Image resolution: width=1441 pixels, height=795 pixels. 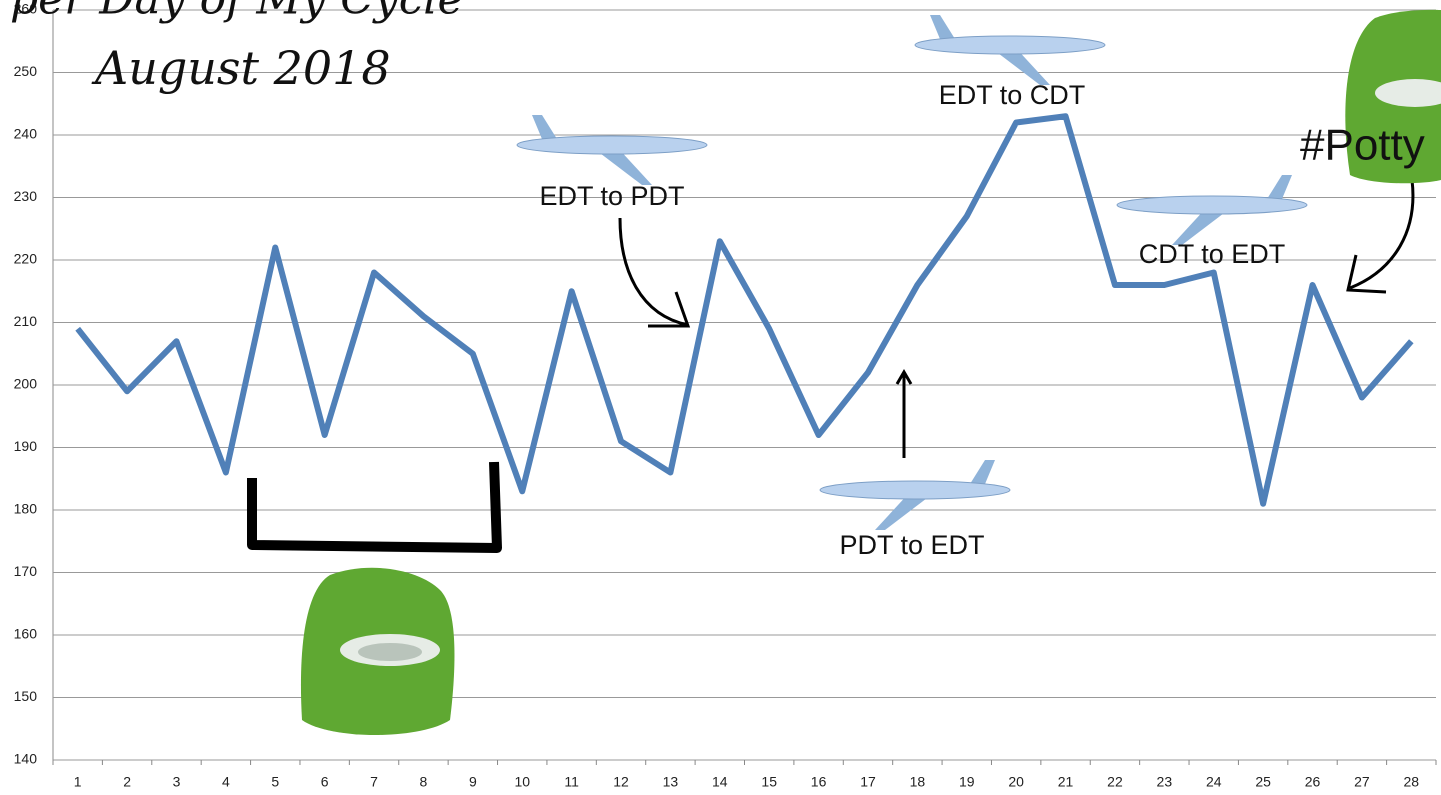 What do you see at coordinates (374, 782) in the screenshot?
I see `x-tick-label: 7` at bounding box center [374, 782].